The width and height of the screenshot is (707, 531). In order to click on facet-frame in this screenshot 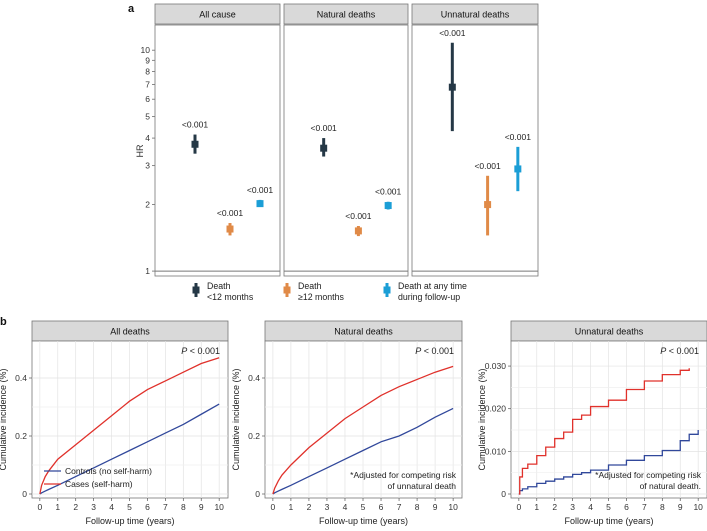, I will do `click(346, 150)`.